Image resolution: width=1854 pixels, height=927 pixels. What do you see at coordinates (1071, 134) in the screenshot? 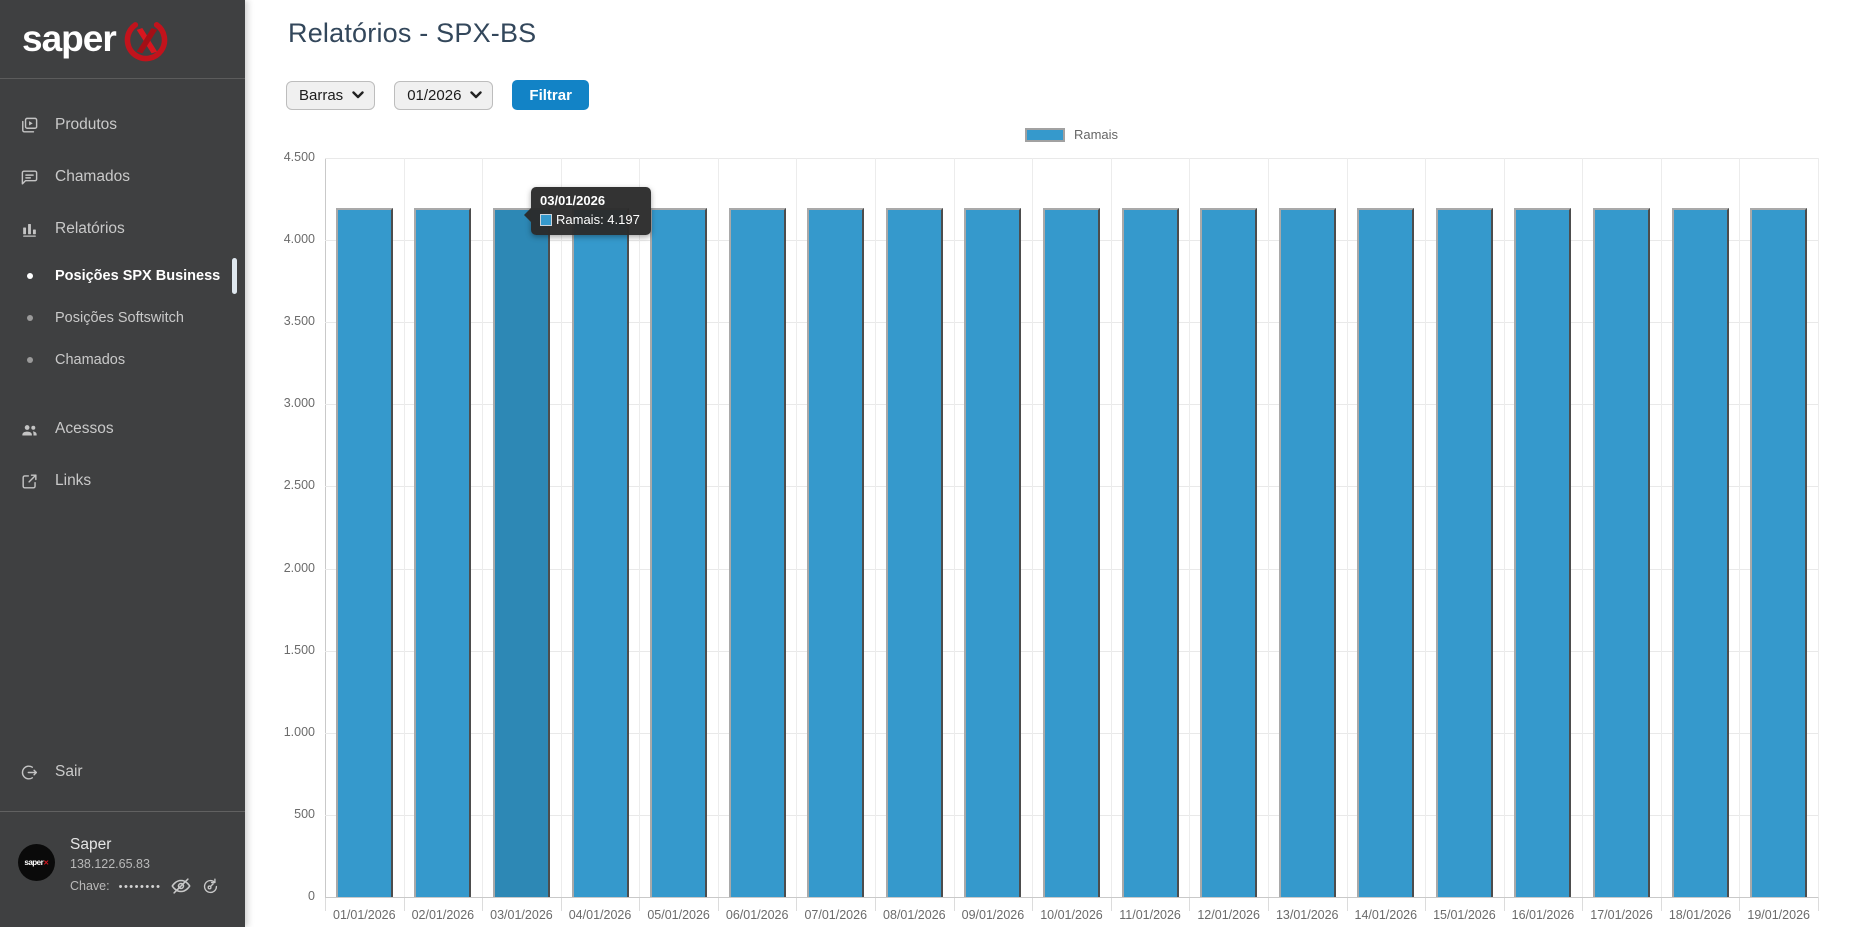
I see `chart-legend: Ramais` at bounding box center [1071, 134].